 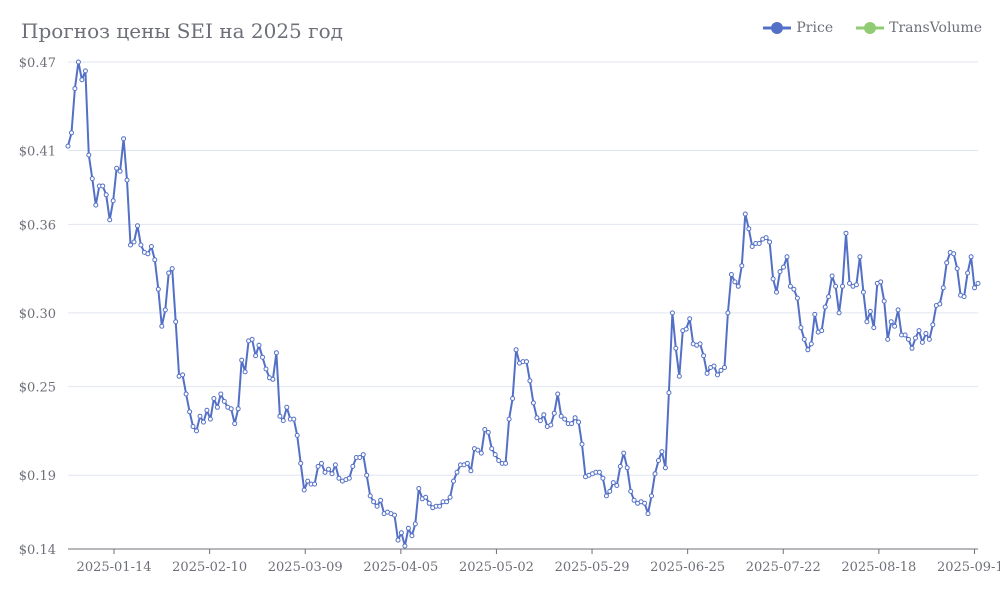 I want to click on chart-title: Прогноз цены SEI на 2025 год, so click(x=182, y=31).